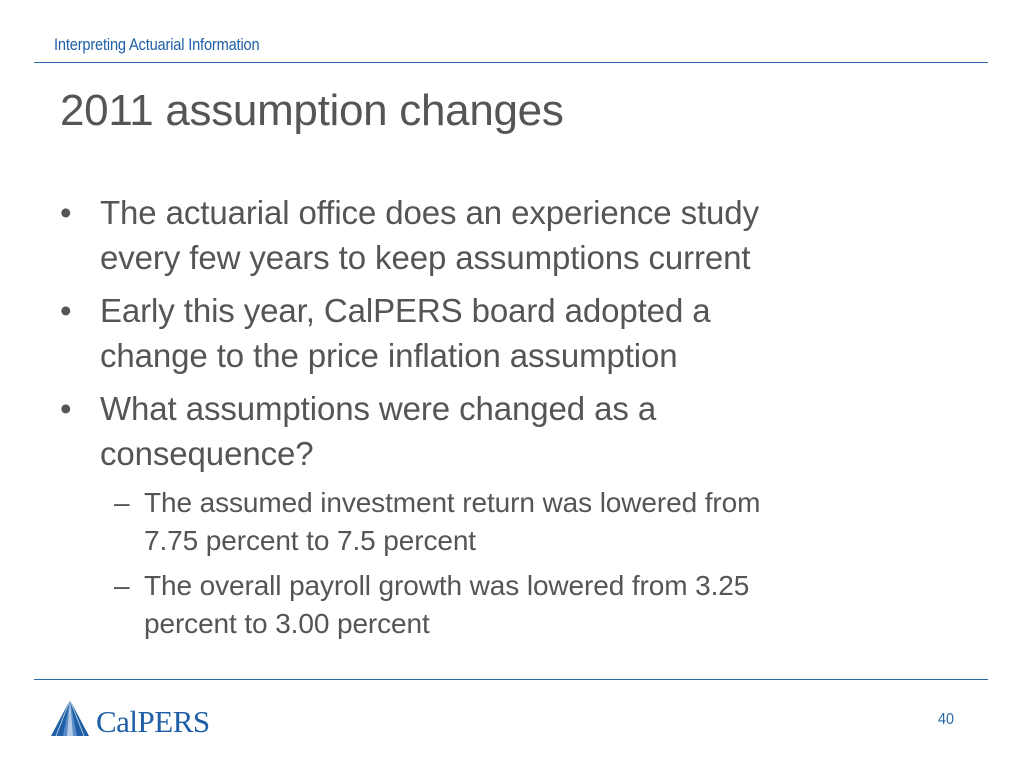 The height and width of the screenshot is (768, 1024). I want to click on bullet-line: consequence?, so click(207, 453).